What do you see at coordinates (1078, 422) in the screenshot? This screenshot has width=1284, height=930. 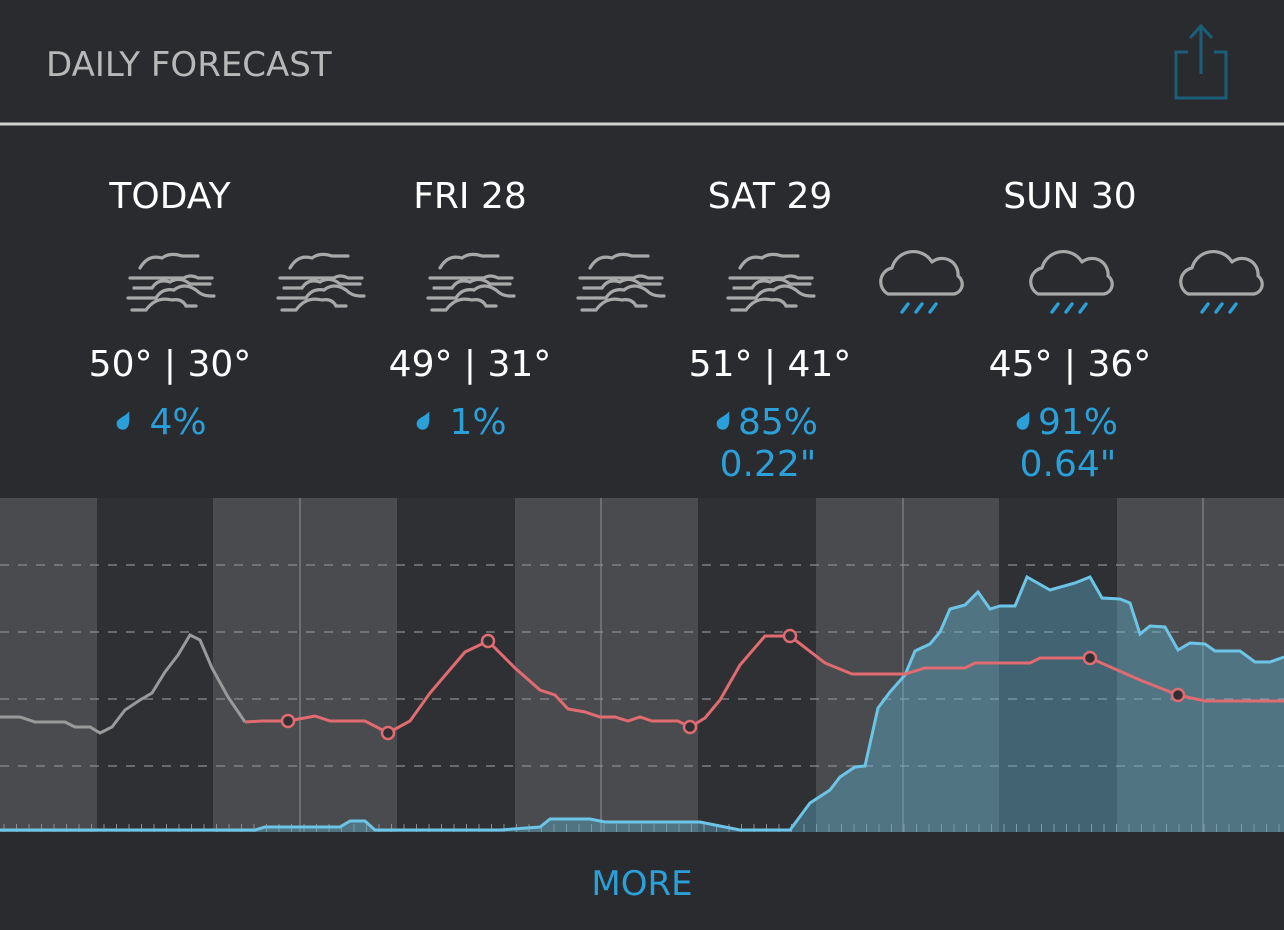 I see `precip-chance: 91%` at bounding box center [1078, 422].